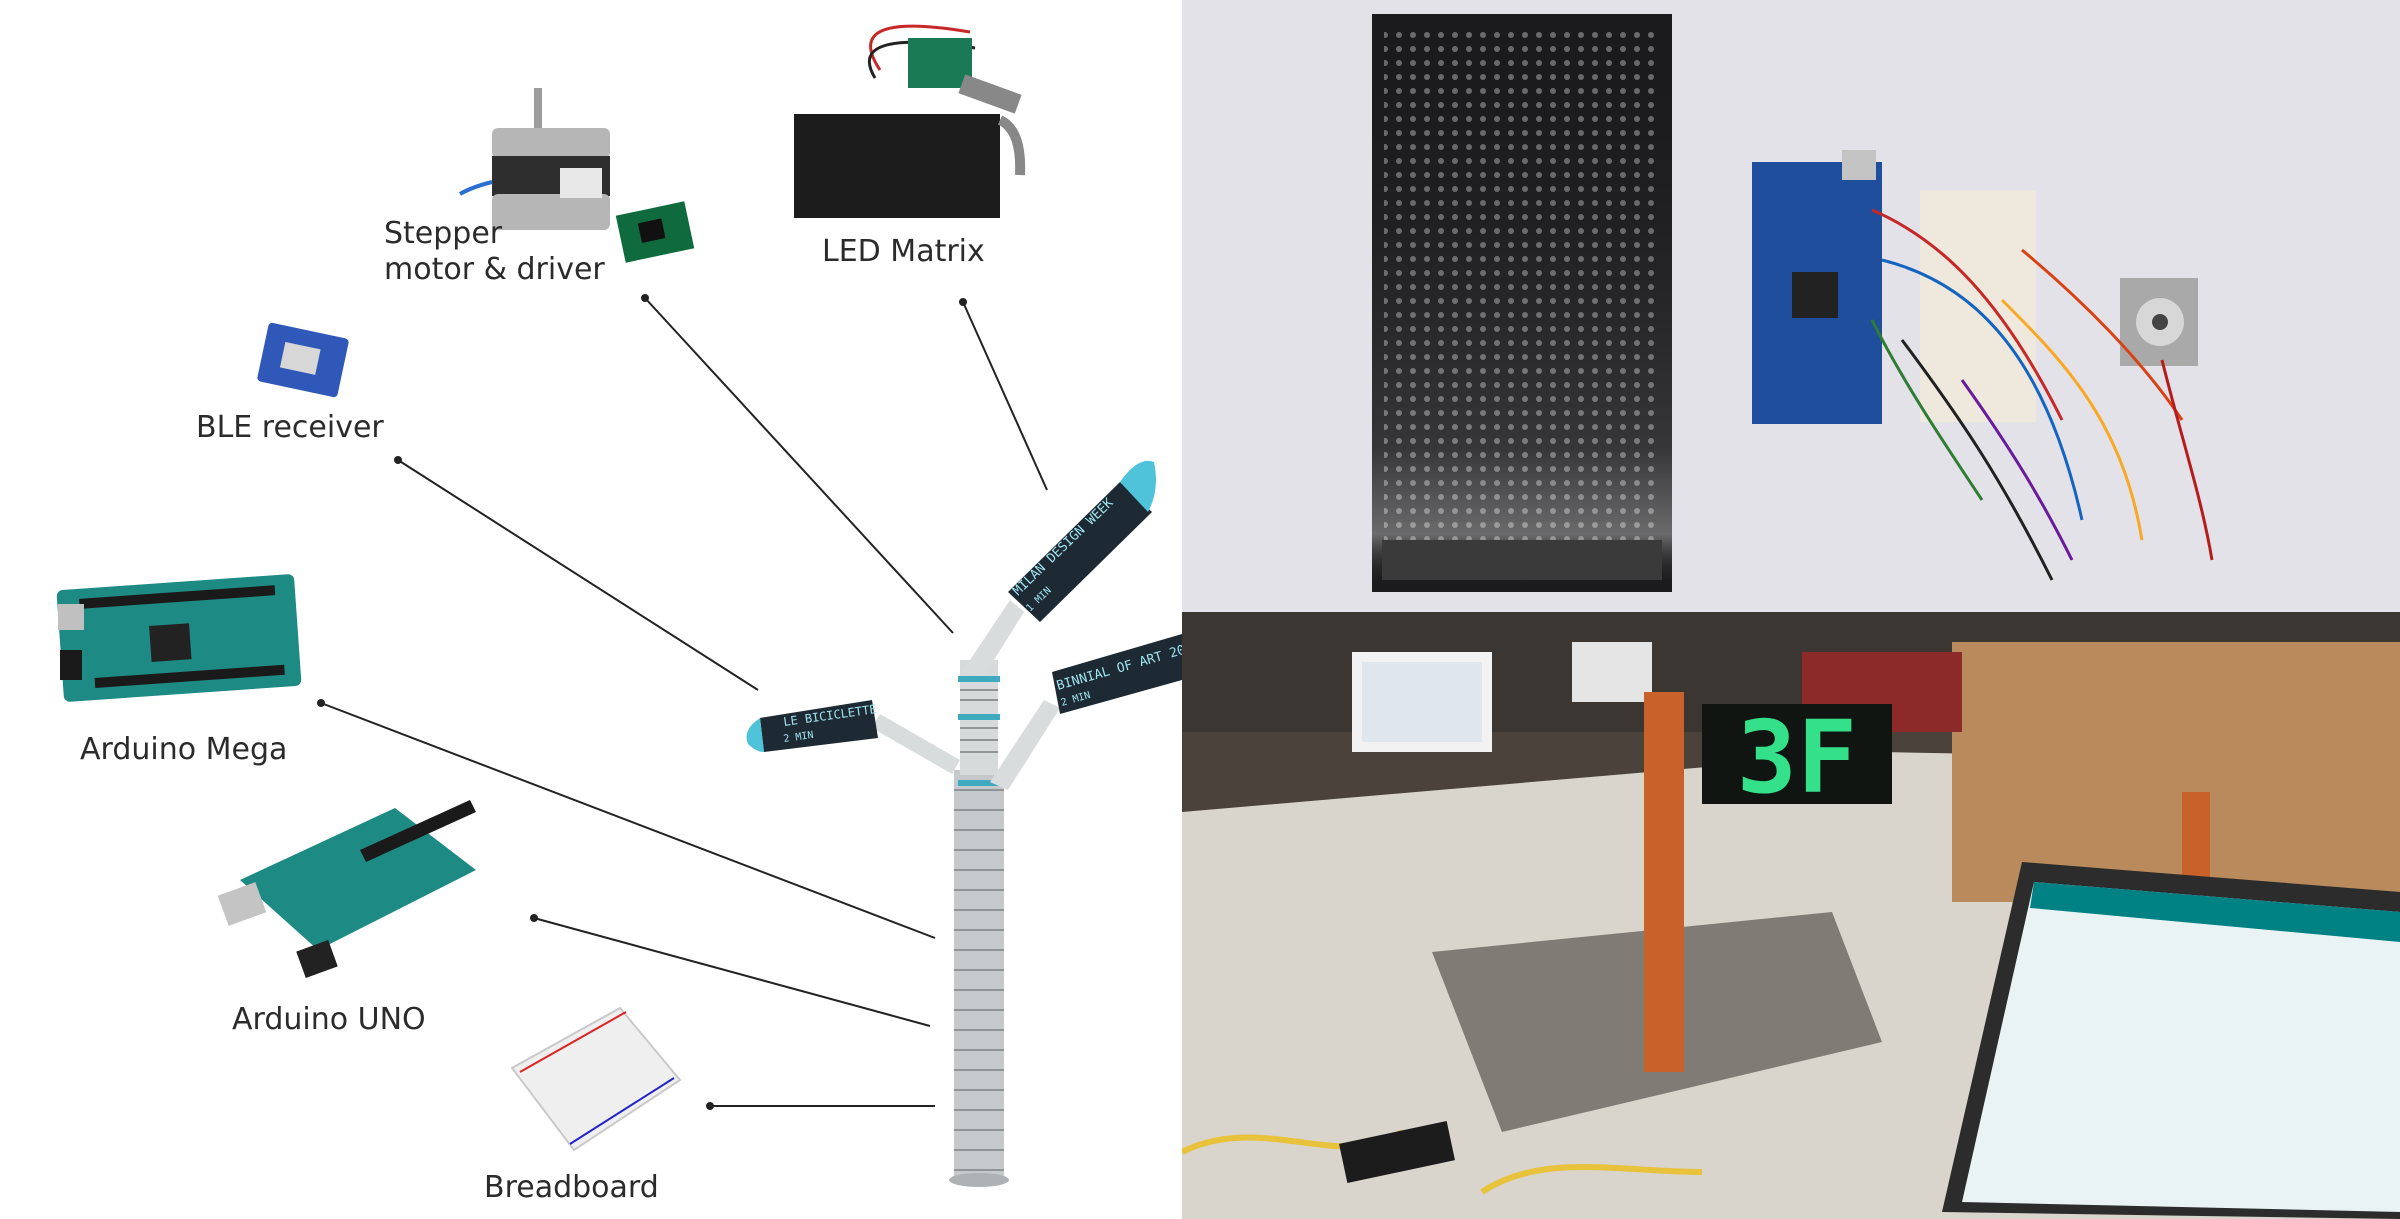 The image size is (2400, 1219). What do you see at coordinates (571, 1187) in the screenshot?
I see `label-breadboard: Breadboard` at bounding box center [571, 1187].